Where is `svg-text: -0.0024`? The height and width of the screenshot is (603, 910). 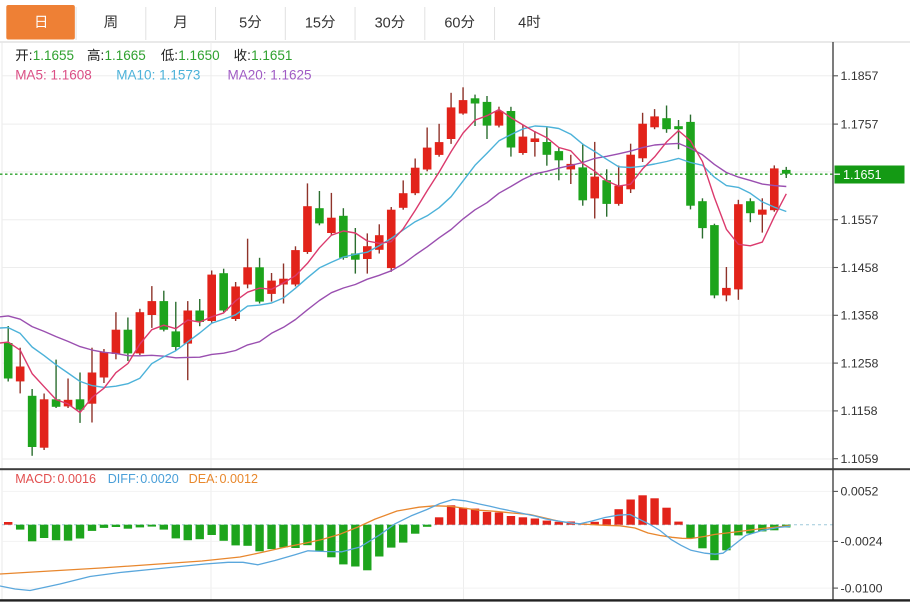 svg-text: -0.0024 is located at coordinates (862, 542).